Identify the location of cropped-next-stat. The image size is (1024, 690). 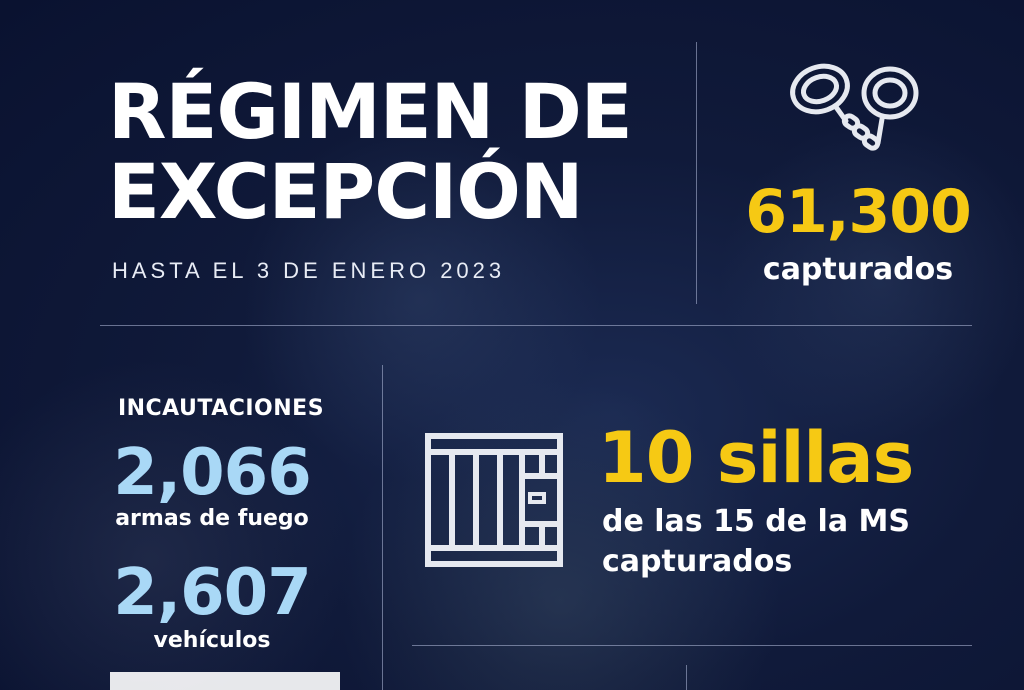
(225, 681).